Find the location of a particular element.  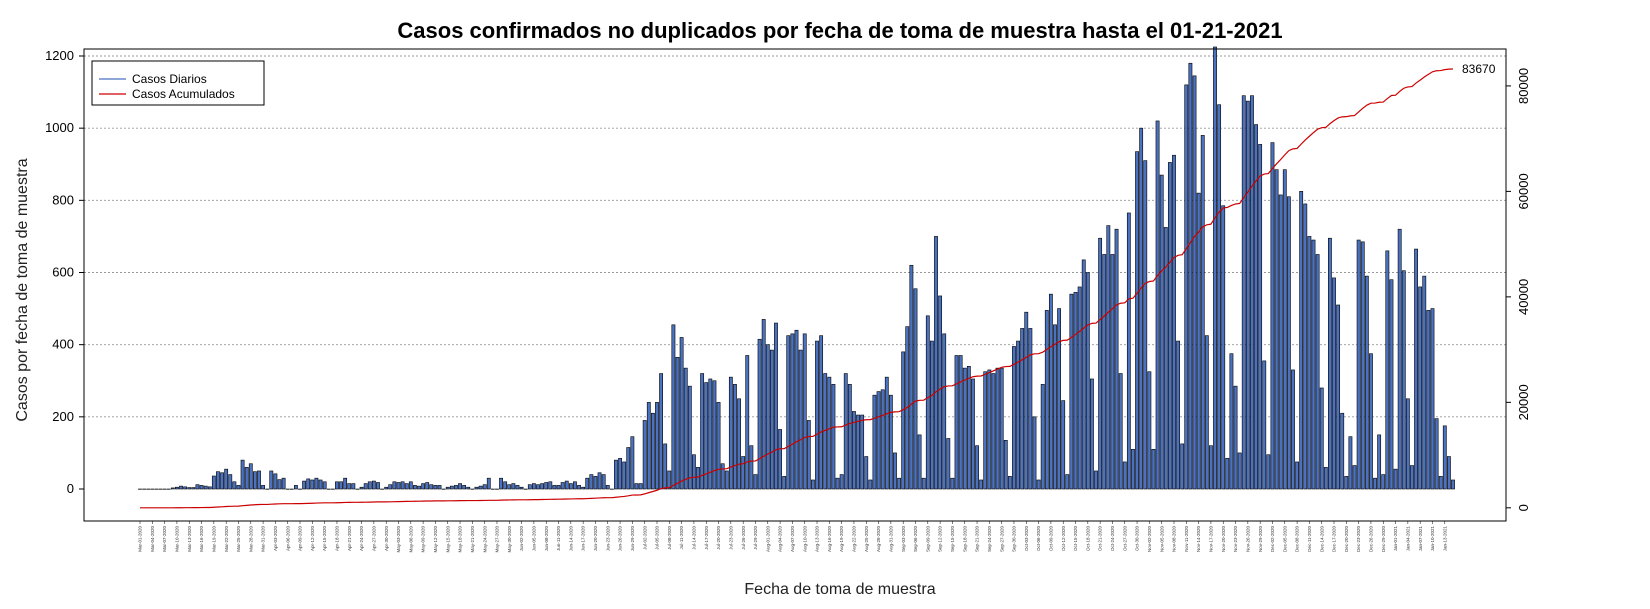

x-tick-label: May-27-2020 is located at coordinates (497, 539).